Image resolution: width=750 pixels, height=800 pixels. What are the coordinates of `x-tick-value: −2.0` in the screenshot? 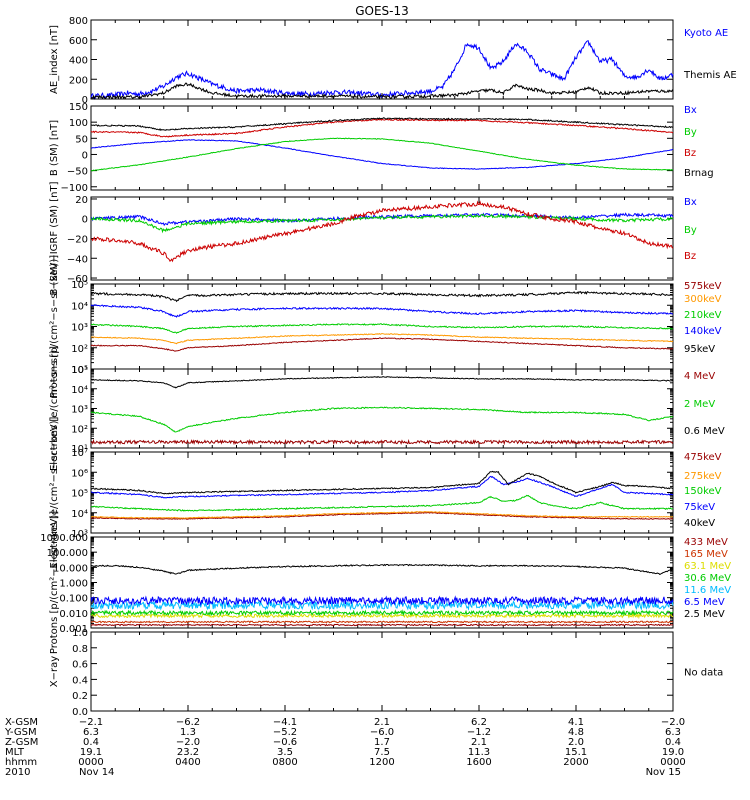 It's located at (673, 722).